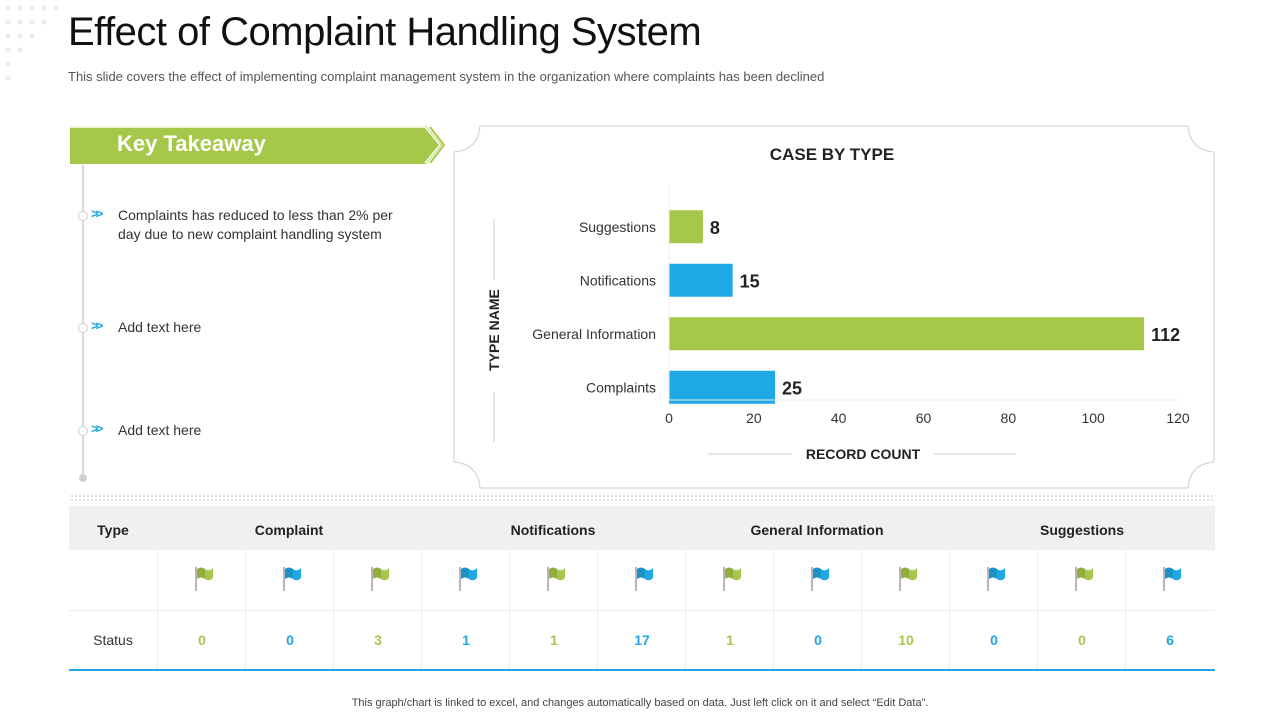 This screenshot has width=1280, height=720. What do you see at coordinates (594, 334) in the screenshot?
I see `category-label: General Information` at bounding box center [594, 334].